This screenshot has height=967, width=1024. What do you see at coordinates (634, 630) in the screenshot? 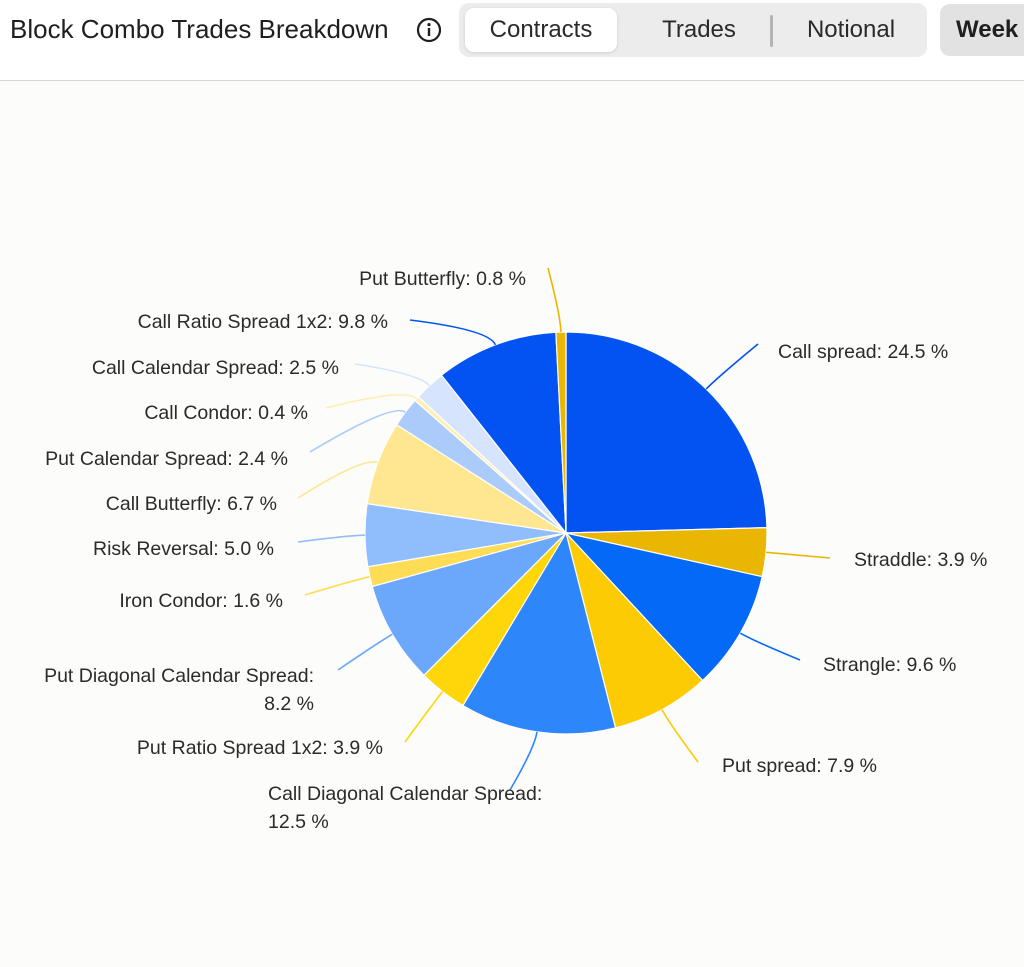
I see `pie-slice-put-spread` at bounding box center [634, 630].